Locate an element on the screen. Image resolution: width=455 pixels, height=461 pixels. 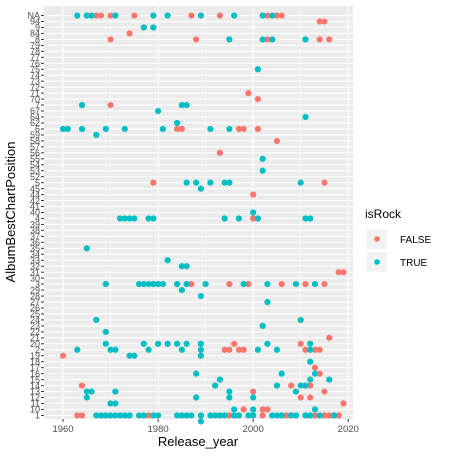
y-tick-label: 12 is located at coordinates (35, 398).